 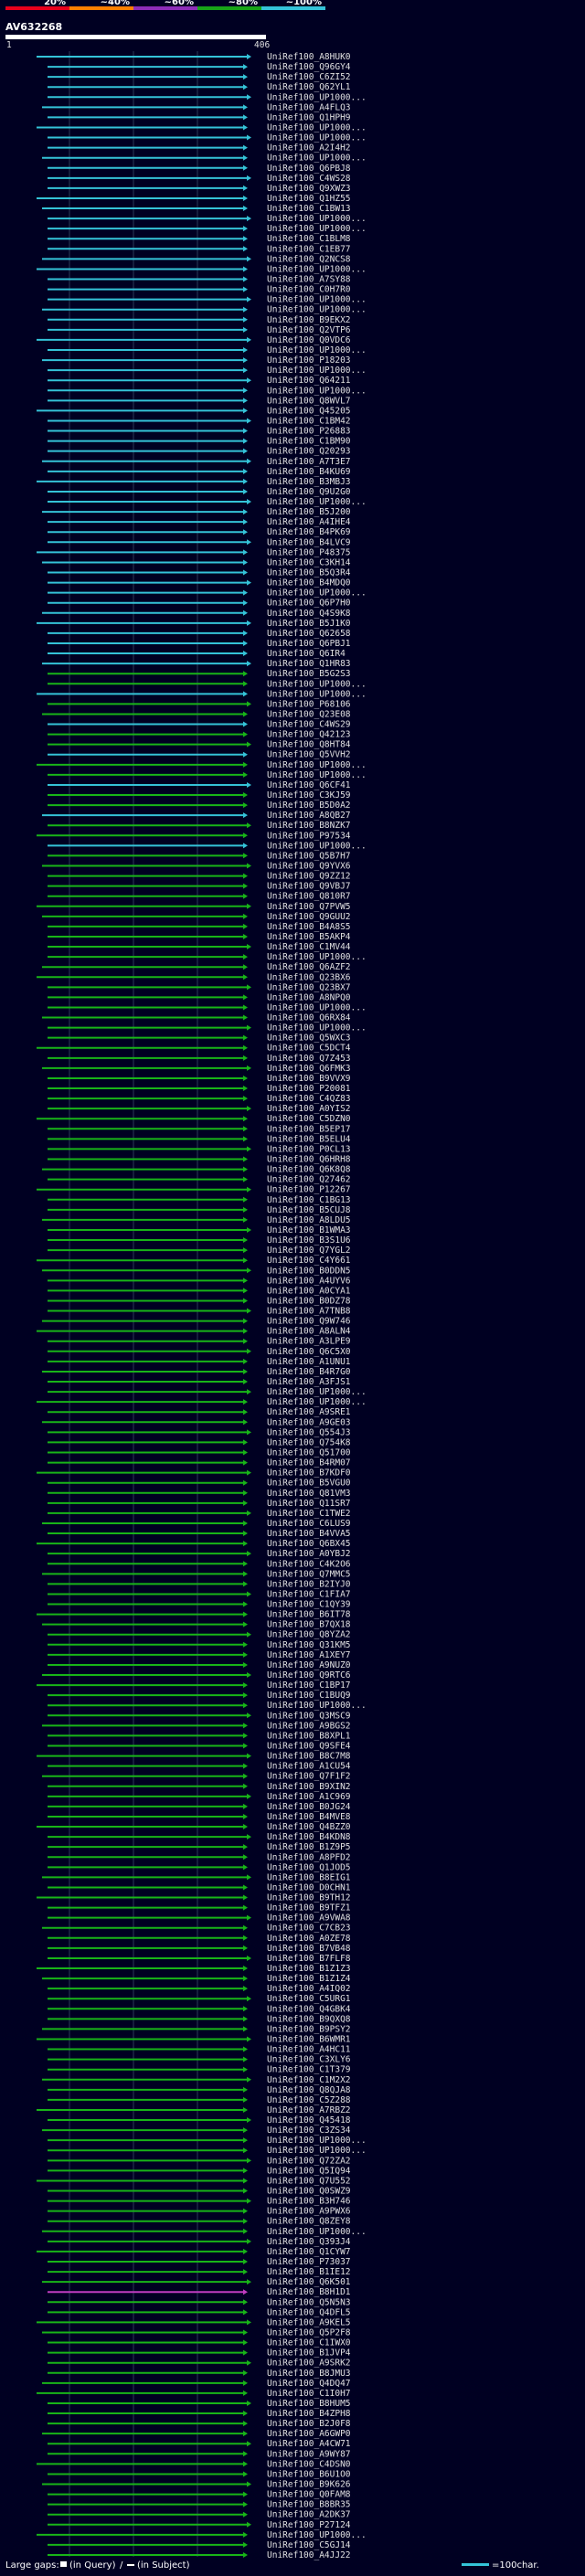 I want to click on hit-label: UniRef100_C4K2O6, so click(x=309, y=1564).